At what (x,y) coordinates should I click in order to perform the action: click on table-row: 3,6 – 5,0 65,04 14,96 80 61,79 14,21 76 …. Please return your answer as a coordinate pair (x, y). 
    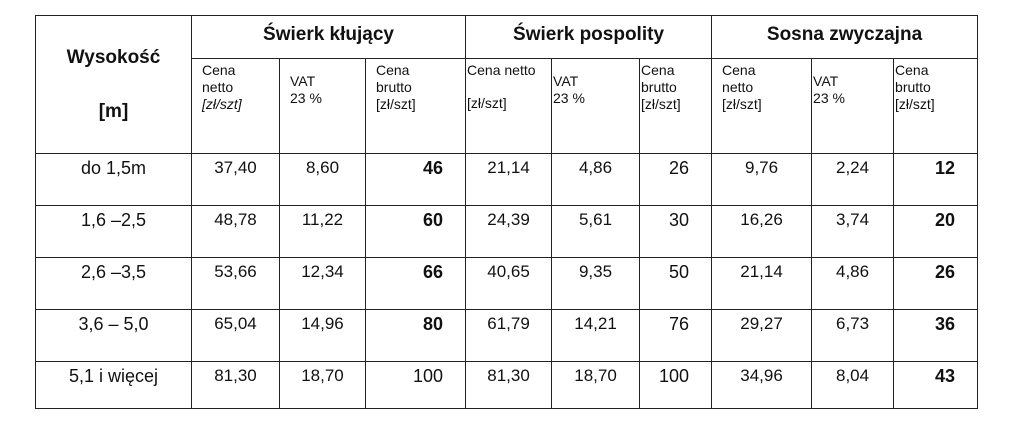
    Looking at the image, I should click on (507, 335).